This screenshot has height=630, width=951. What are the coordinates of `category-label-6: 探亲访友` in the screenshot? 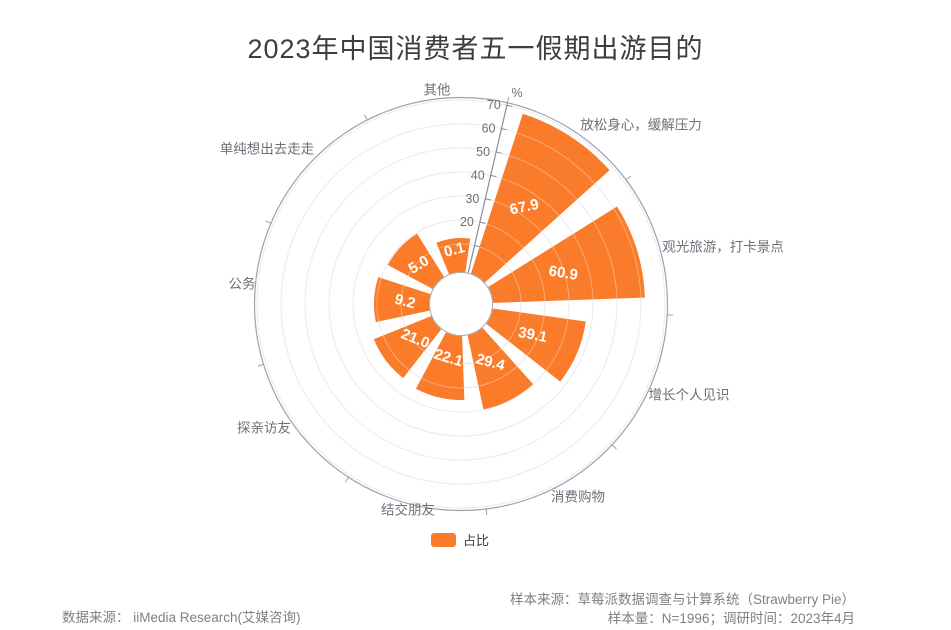 It's located at (264, 428).